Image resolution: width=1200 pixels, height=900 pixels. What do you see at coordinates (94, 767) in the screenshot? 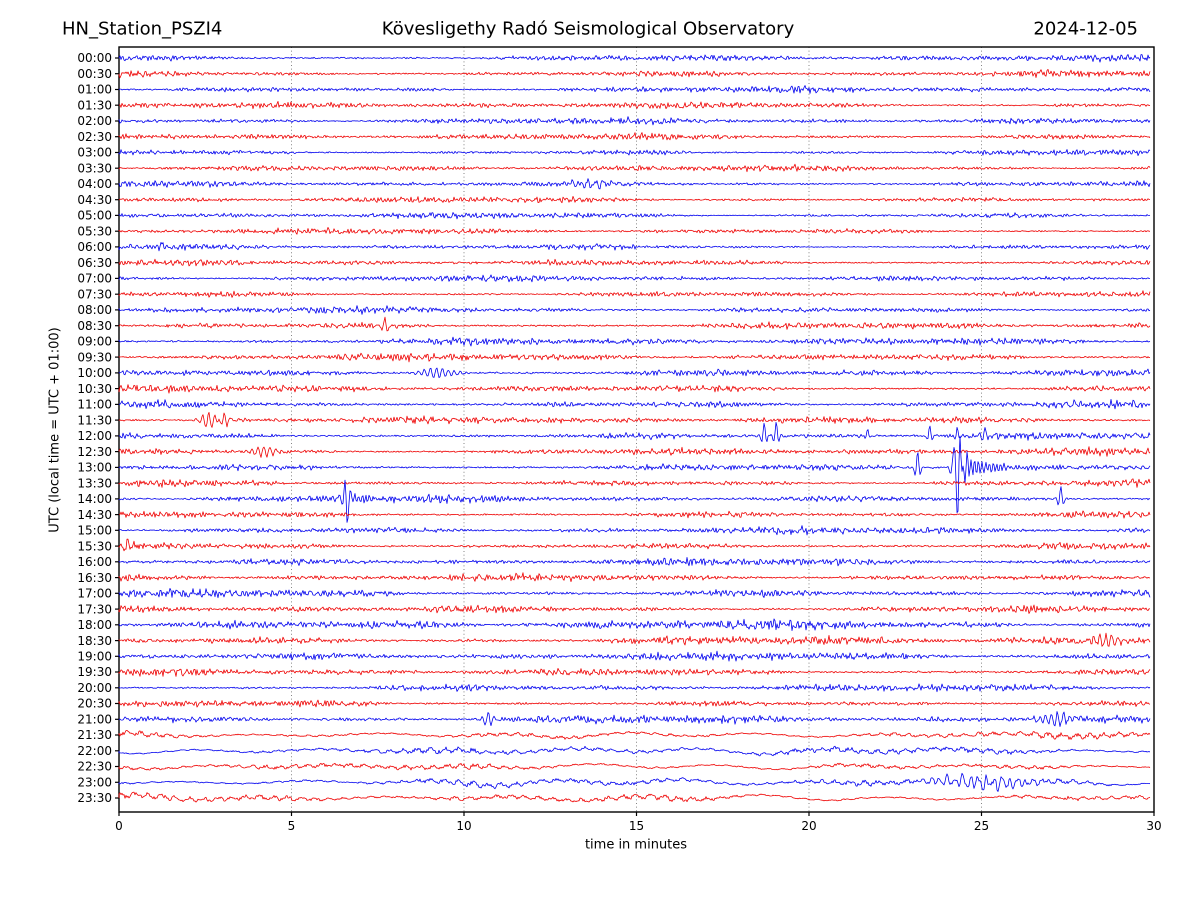
I see `y-tick-label-22:30: 22:30` at bounding box center [94, 767].